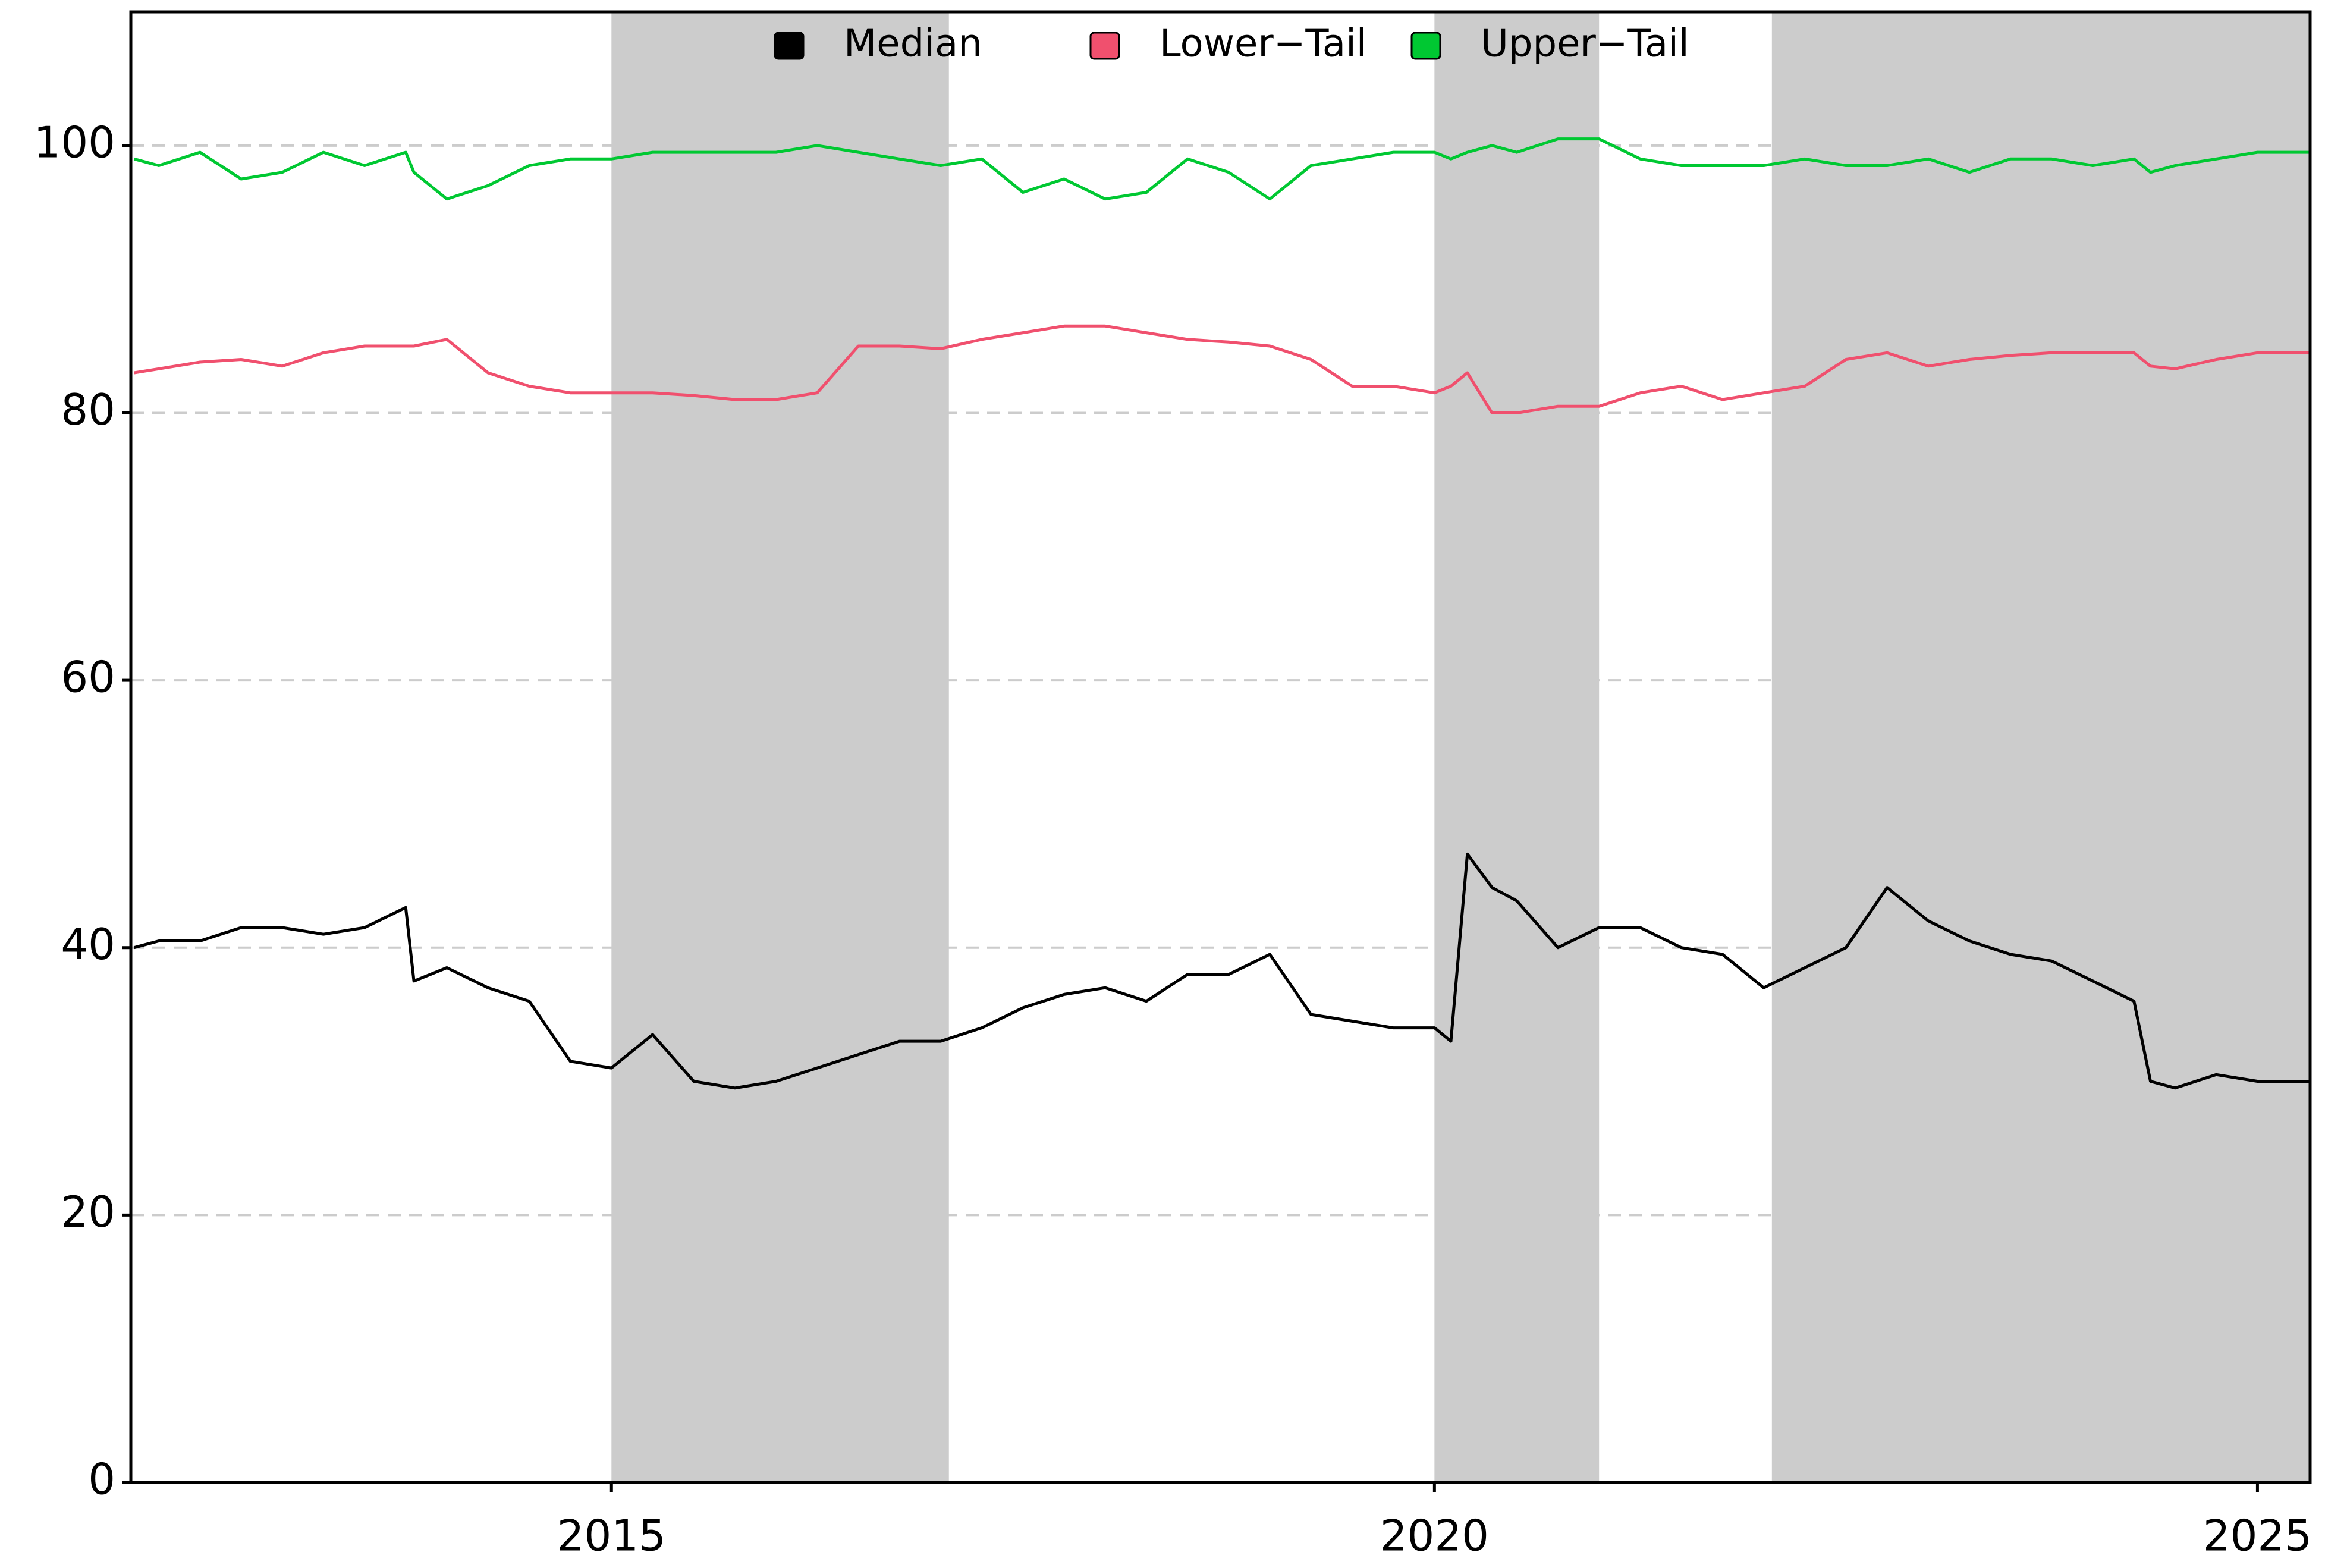 This screenshot has width=2325, height=1568. Describe the element at coordinates (2257, 1536) in the screenshot. I see `x-tick-label: 2025` at that location.